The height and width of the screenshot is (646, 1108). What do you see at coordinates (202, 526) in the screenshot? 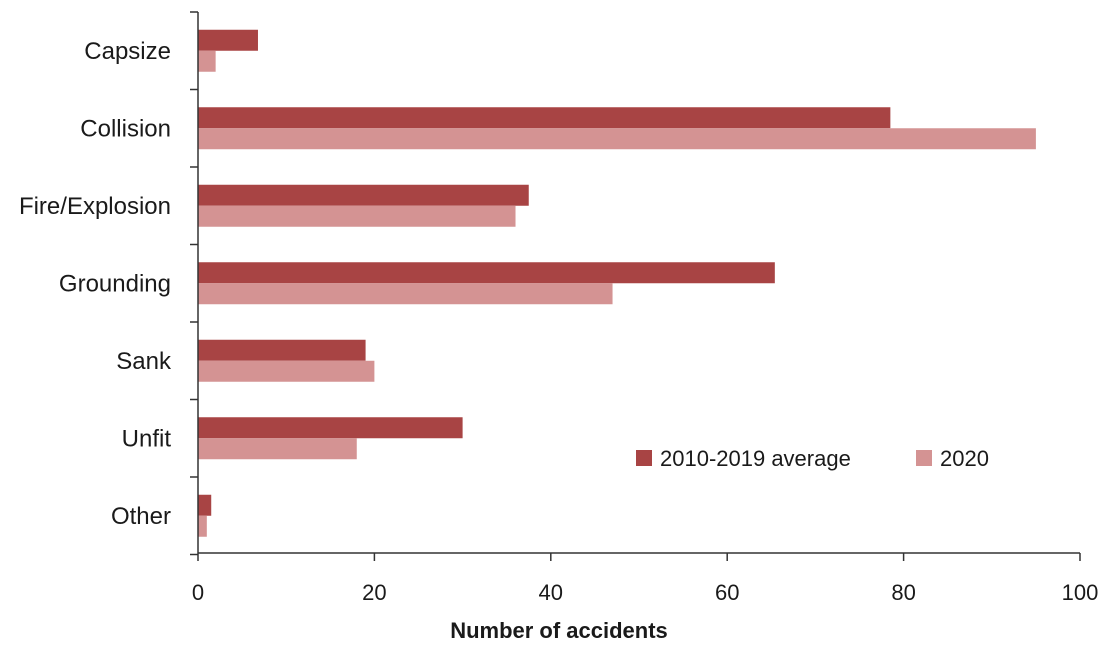
I see `bar-2020-other` at bounding box center [202, 526].